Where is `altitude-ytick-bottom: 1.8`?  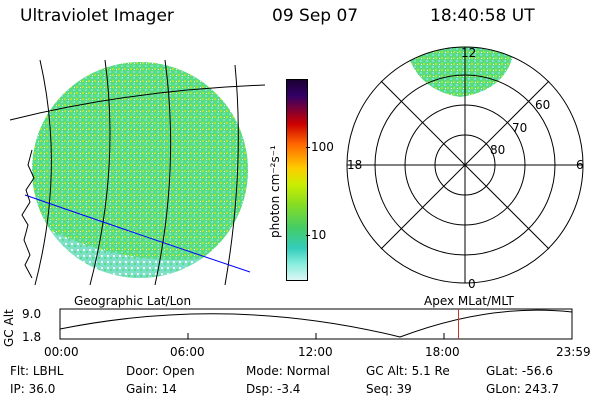 altitude-ytick-bottom: 1.8 is located at coordinates (32, 337).